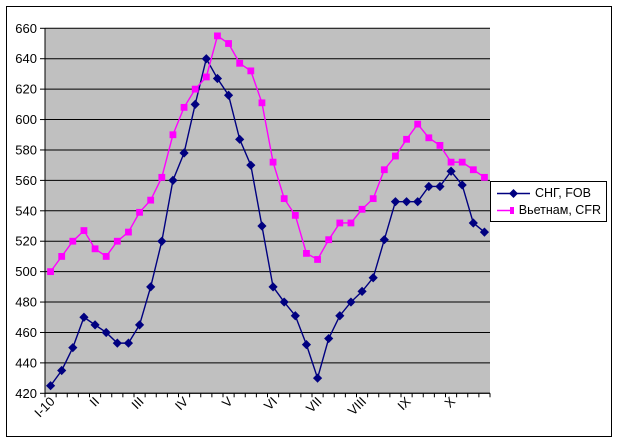 The height and width of the screenshot is (443, 620). Describe the element at coordinates (26, 180) in the screenshot. I see `y-tick-label: 560` at that location.